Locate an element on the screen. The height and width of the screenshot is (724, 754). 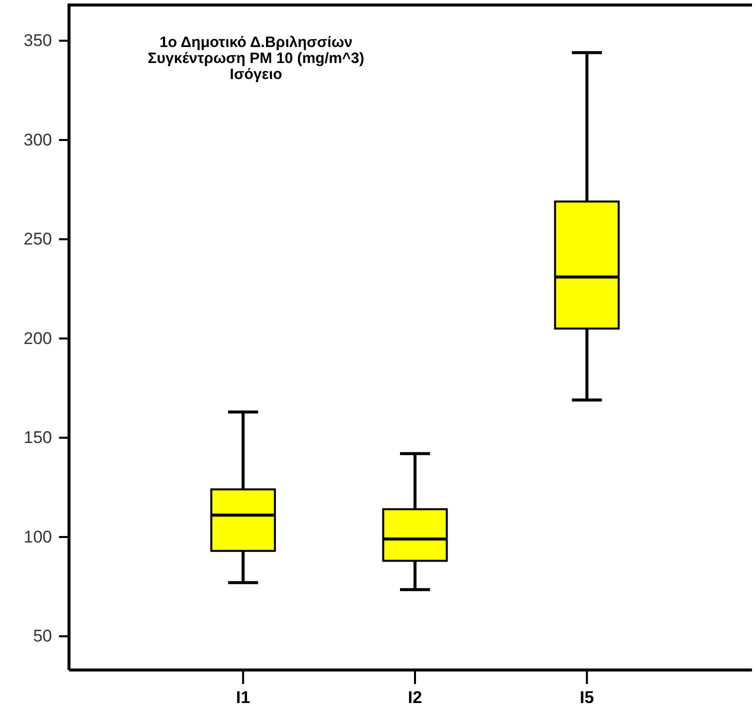
y-tick-label: 350 is located at coordinates (38, 40).